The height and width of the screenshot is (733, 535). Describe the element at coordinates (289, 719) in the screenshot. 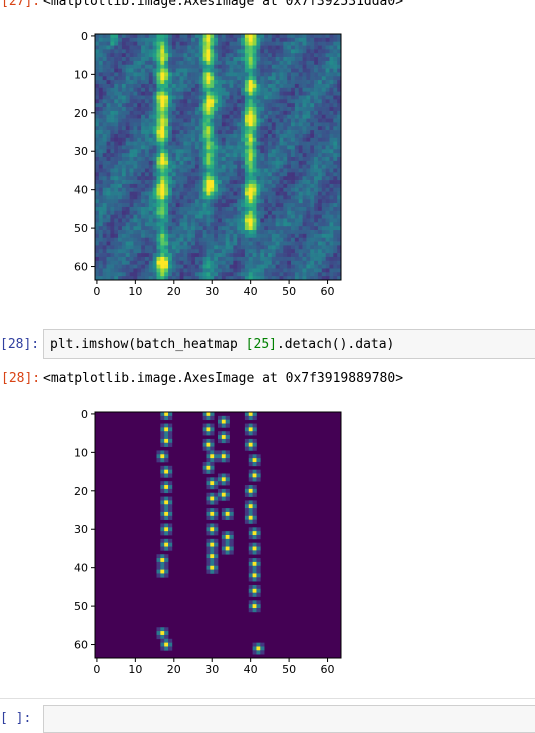

I see `empty-code-cell` at that location.